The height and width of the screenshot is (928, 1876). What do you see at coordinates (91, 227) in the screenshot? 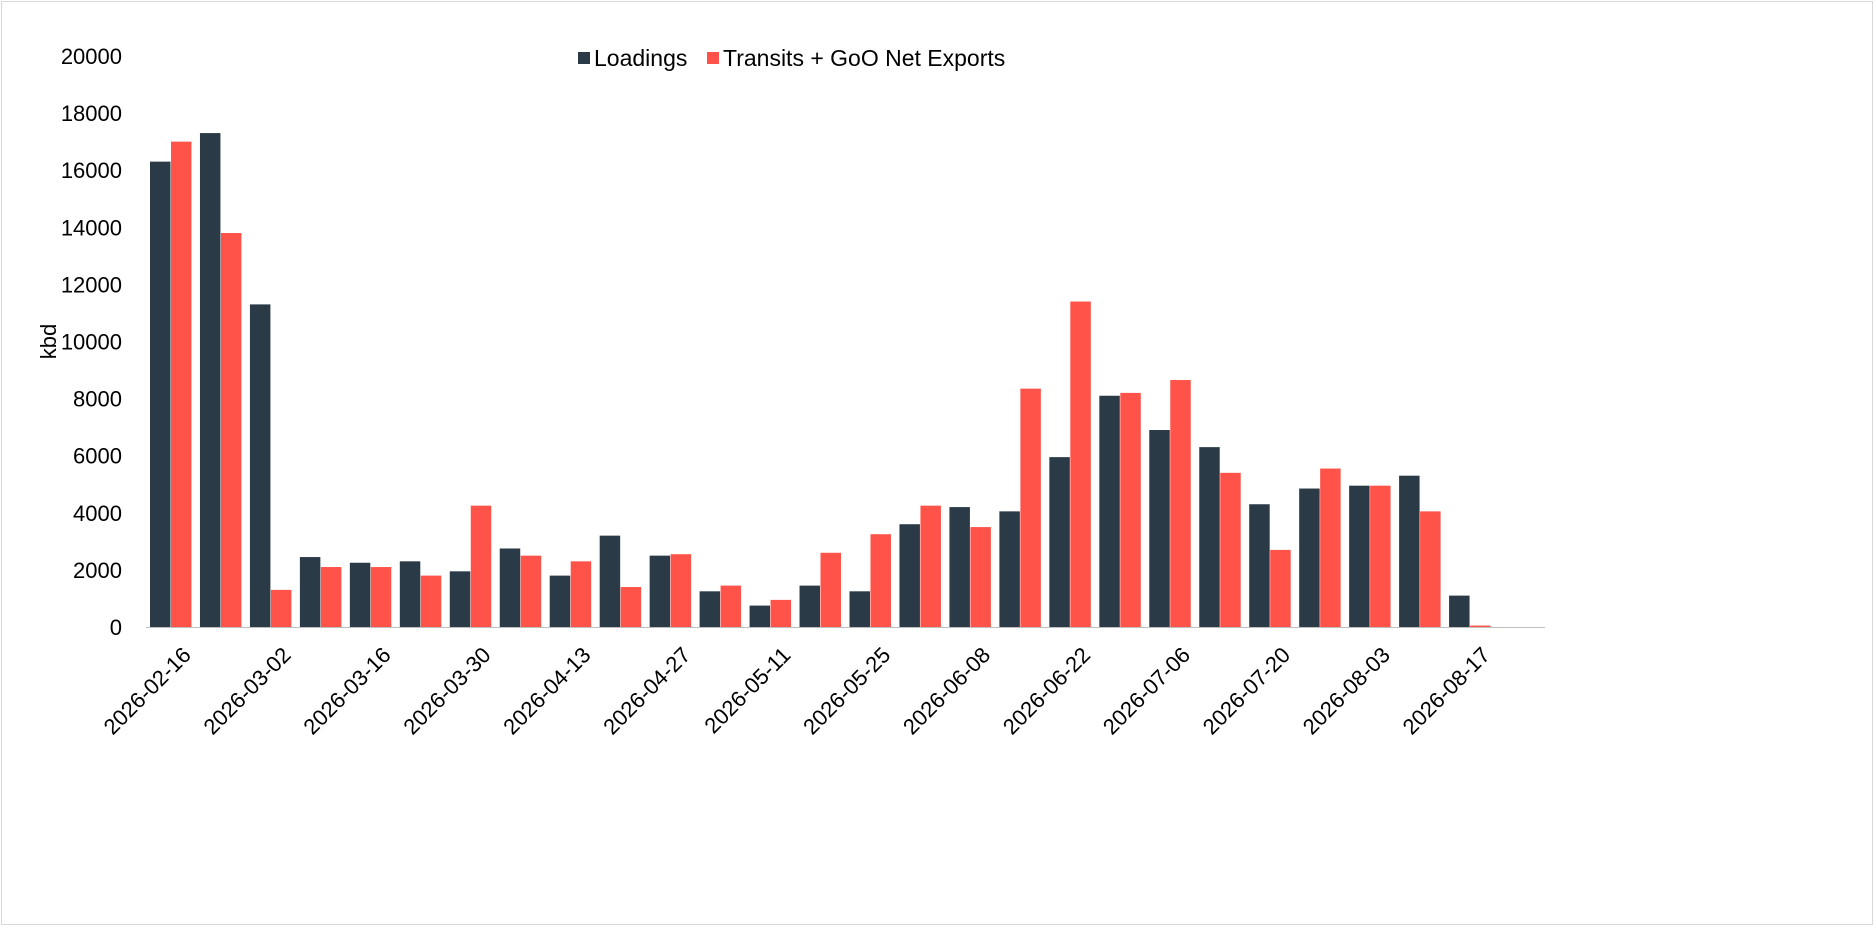
I see `y-tick-label: 14000` at bounding box center [91, 227].